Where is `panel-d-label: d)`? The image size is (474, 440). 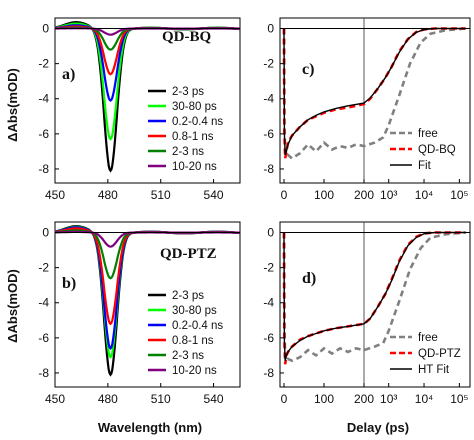
panel-d-label: d) is located at coordinates (309, 278).